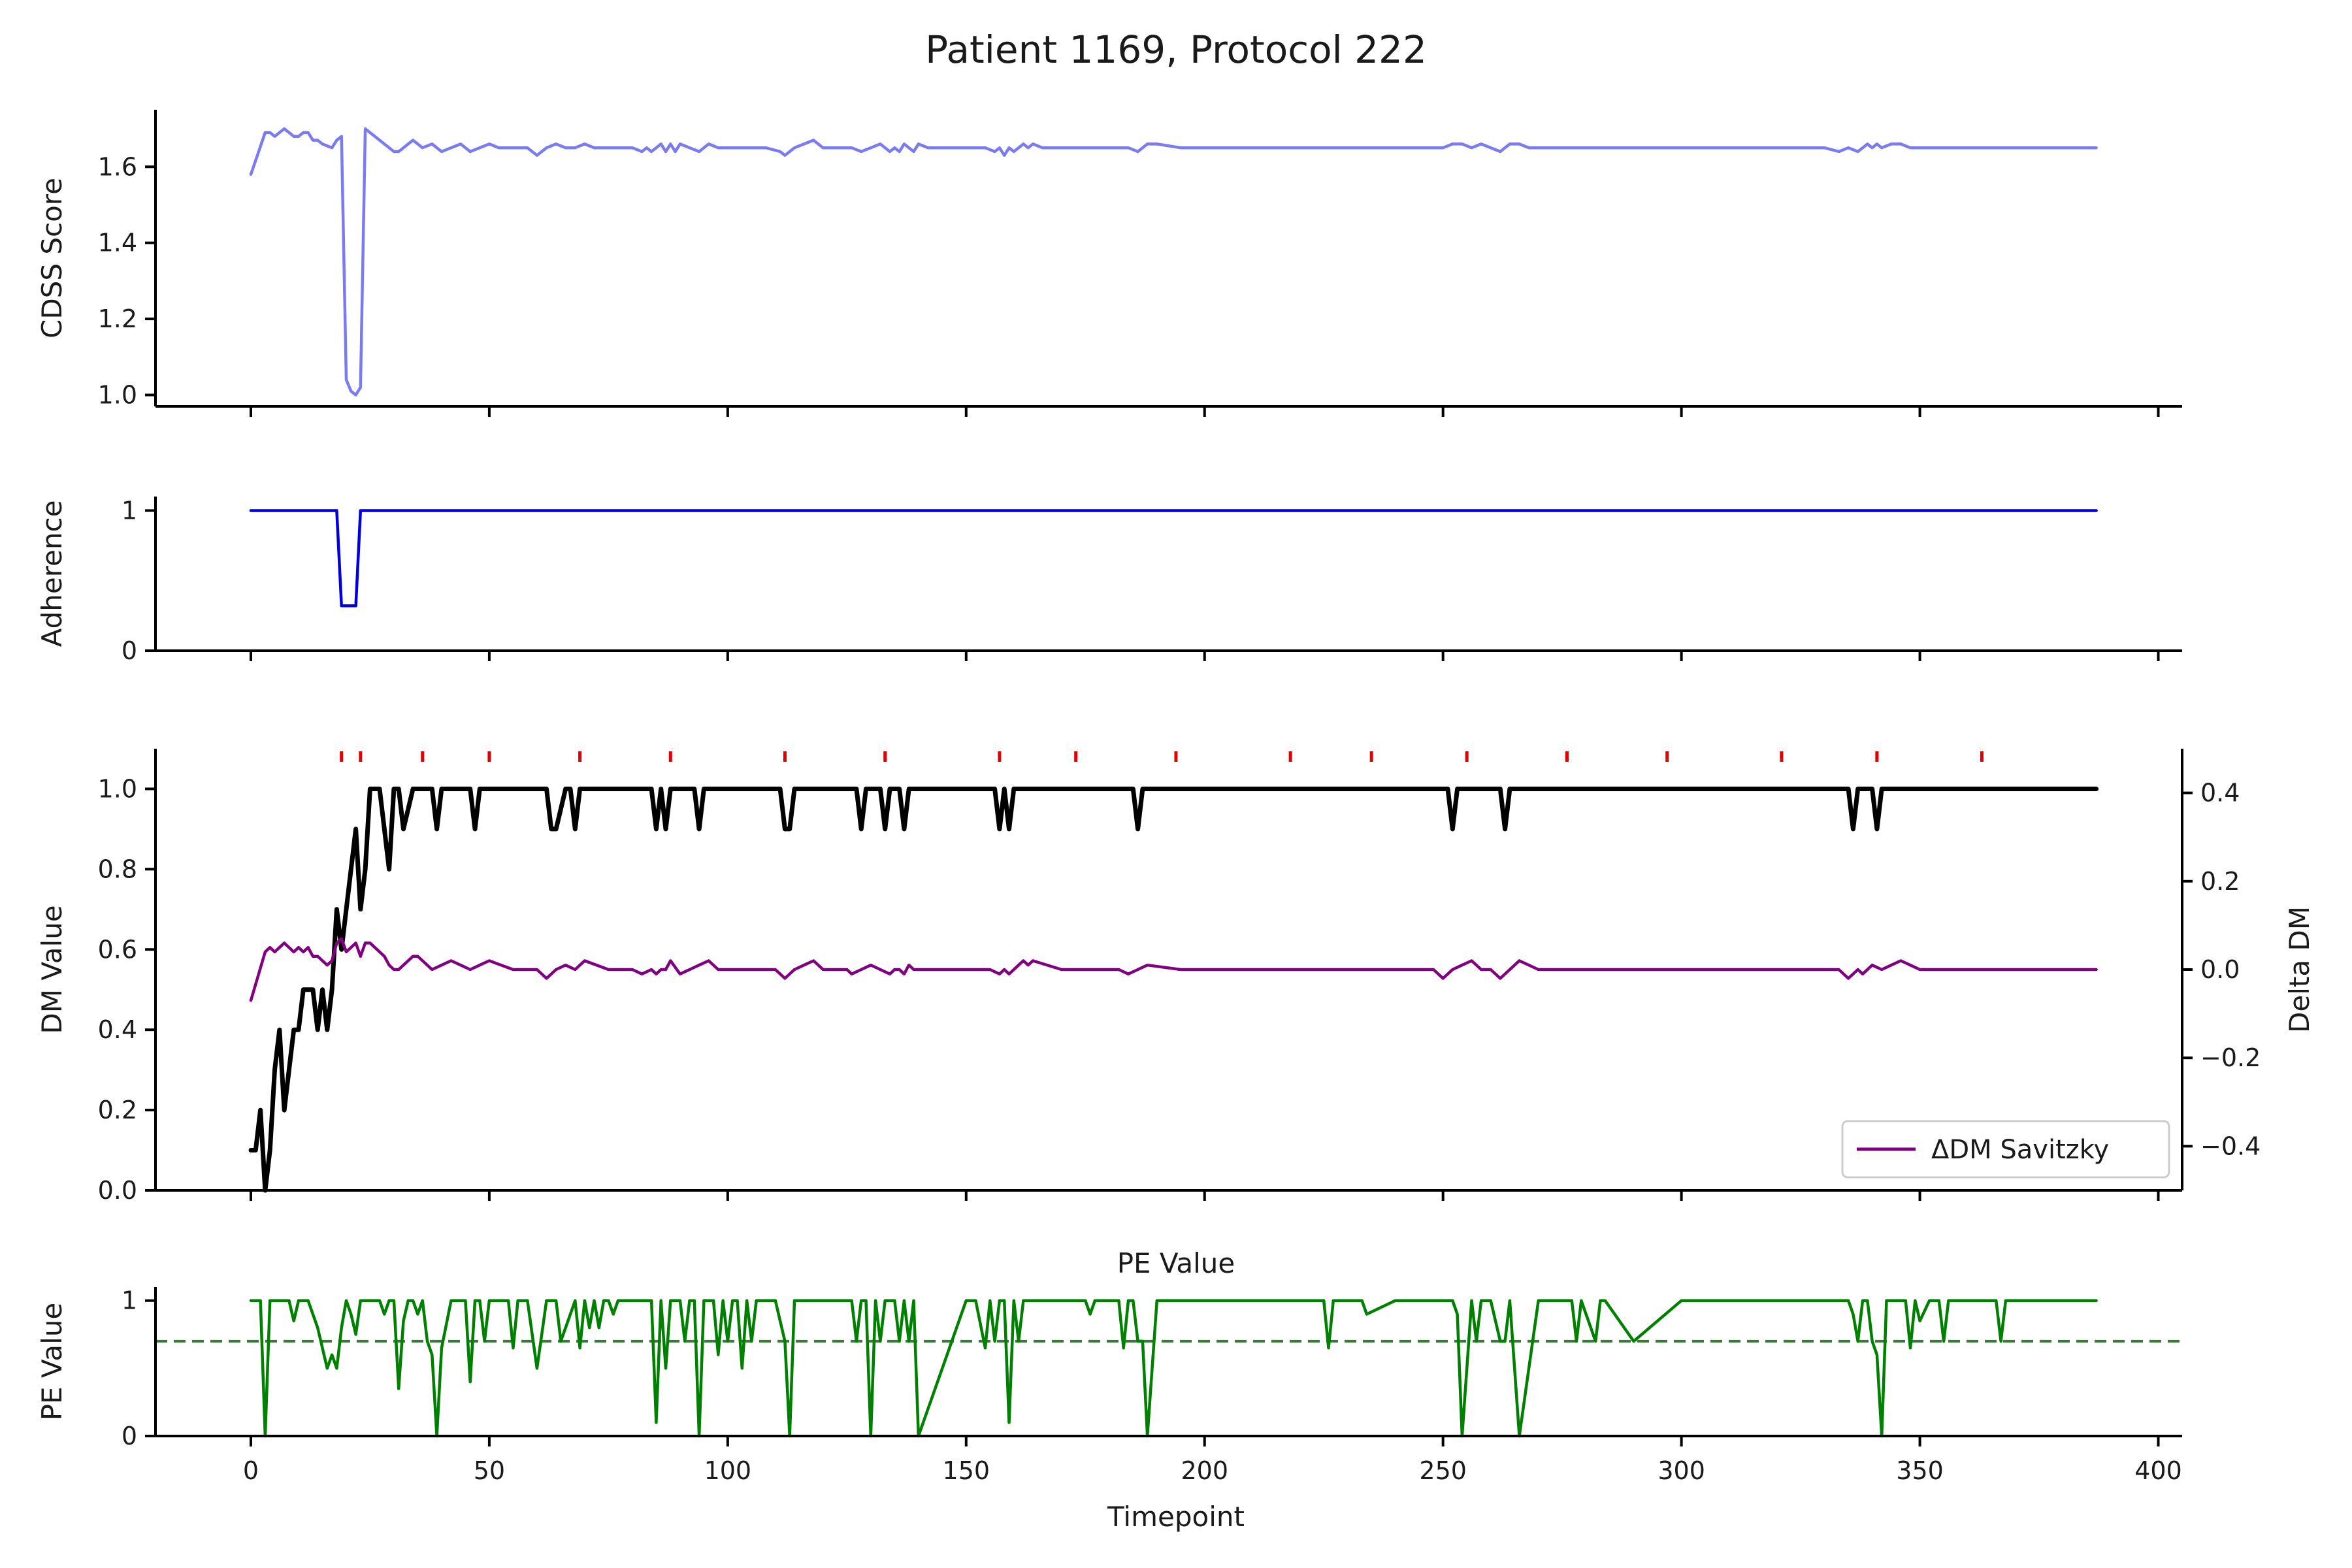 This screenshot has height=1568, width=2352. Describe the element at coordinates (2299, 969) in the screenshot. I see `dm-right-y-axis-label: Delta DM` at that location.